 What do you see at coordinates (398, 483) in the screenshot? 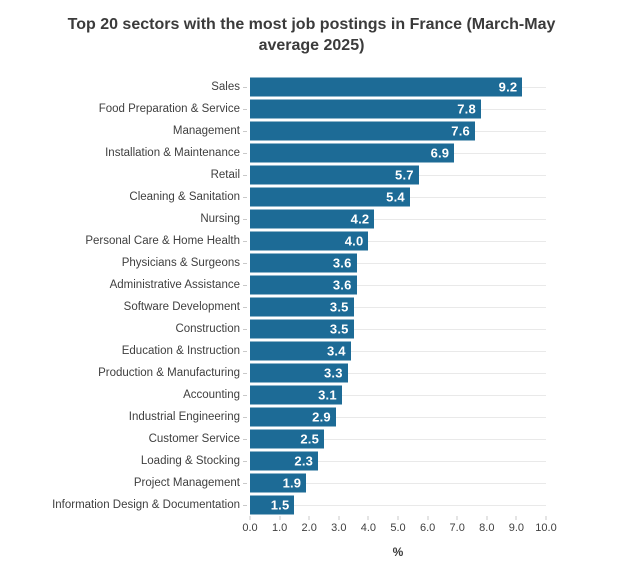
I see `bar-track: 1.9` at bounding box center [398, 483].